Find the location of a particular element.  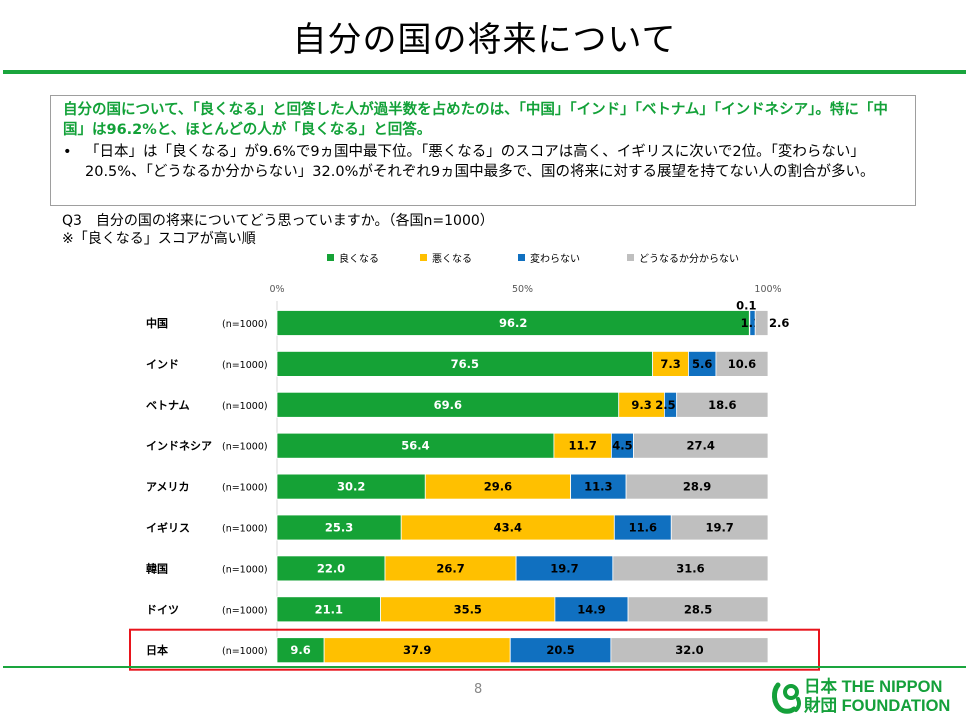

category-label: 日本 is located at coordinates (157, 650).